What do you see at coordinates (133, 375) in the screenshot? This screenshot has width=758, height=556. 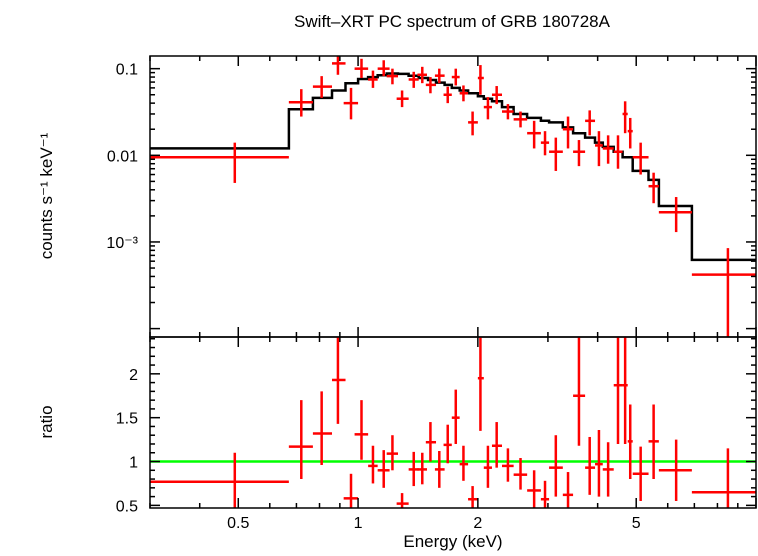 I see `ratio-y-tick-label: 2` at bounding box center [133, 375].